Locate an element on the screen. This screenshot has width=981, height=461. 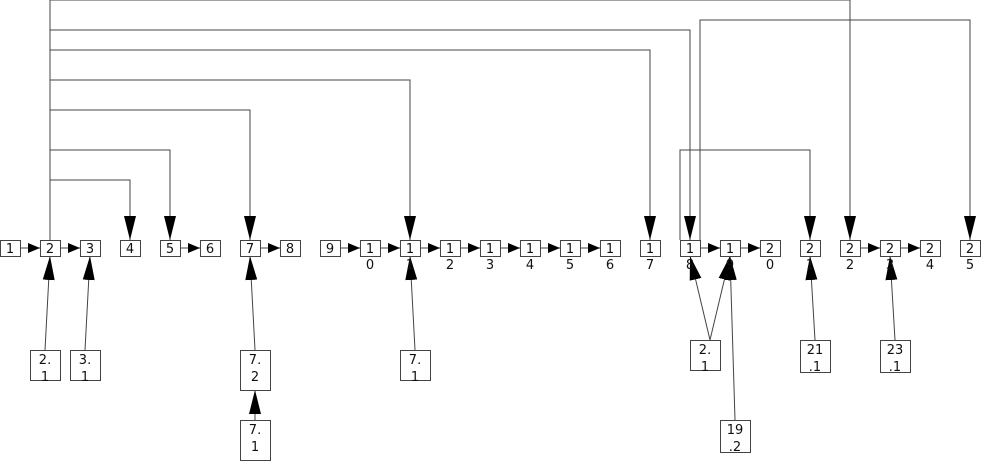
node-label: 4 is located at coordinates (130, 249).